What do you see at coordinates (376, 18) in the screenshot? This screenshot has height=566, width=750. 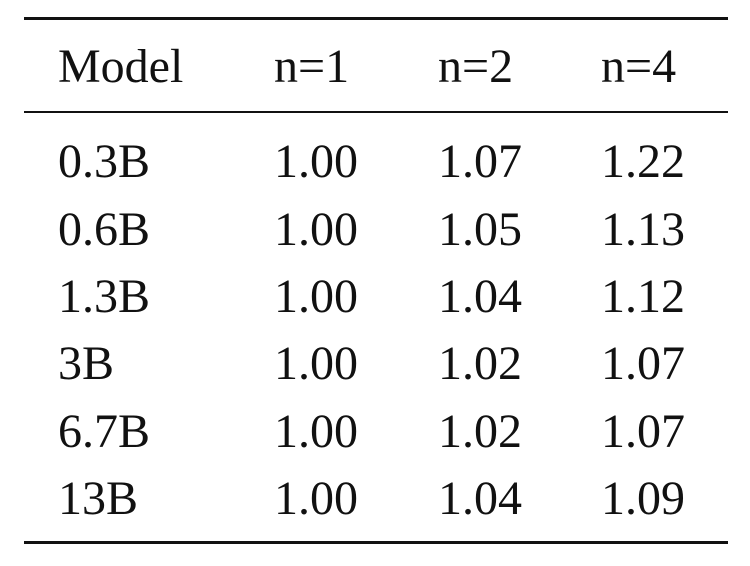 I see `table-top-rule` at bounding box center [376, 18].